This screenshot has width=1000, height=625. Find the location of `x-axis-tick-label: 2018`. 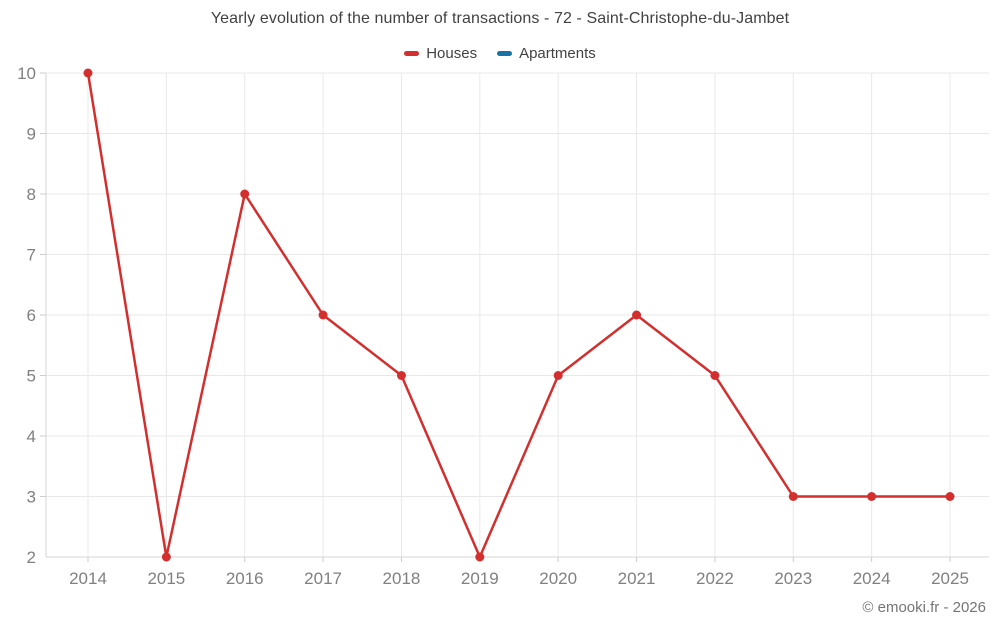

x-axis-tick-label: 2018 is located at coordinates (402, 578).